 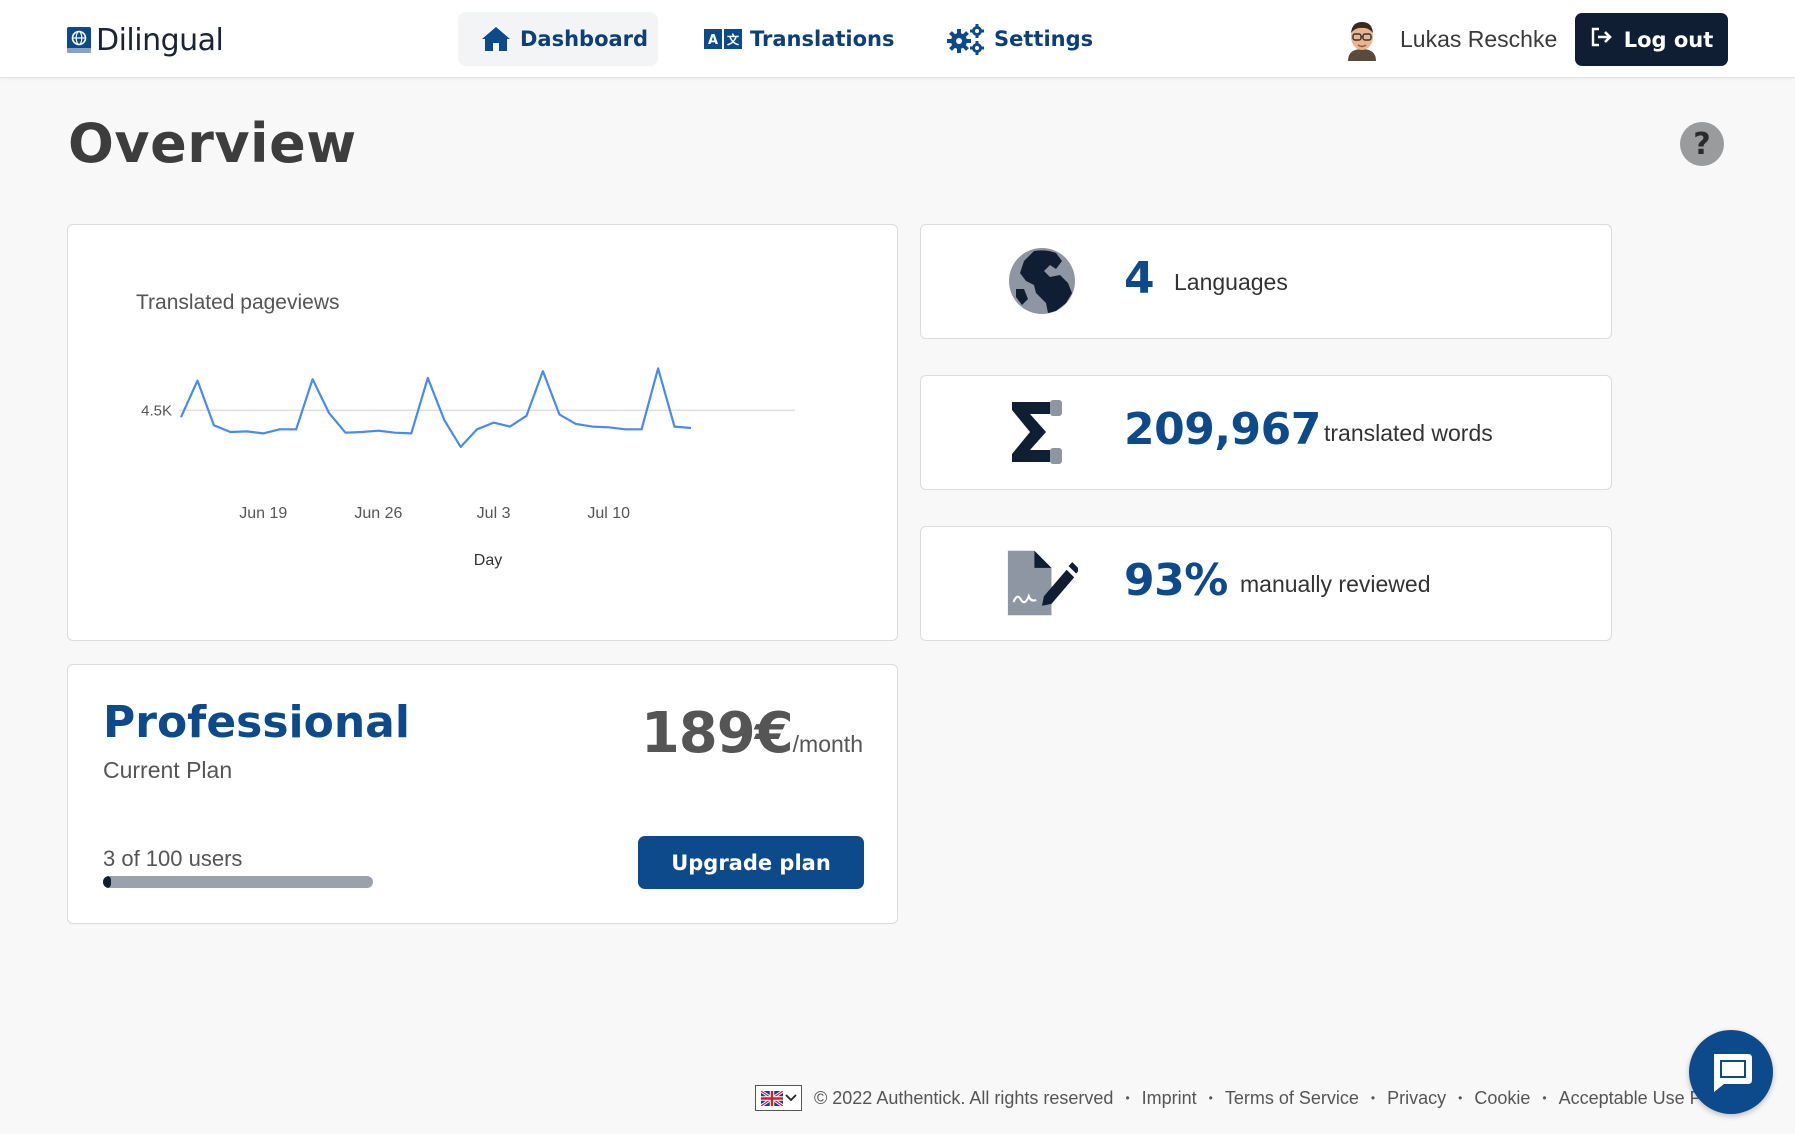 I want to click on question-icon: ?, so click(x=1702, y=144).